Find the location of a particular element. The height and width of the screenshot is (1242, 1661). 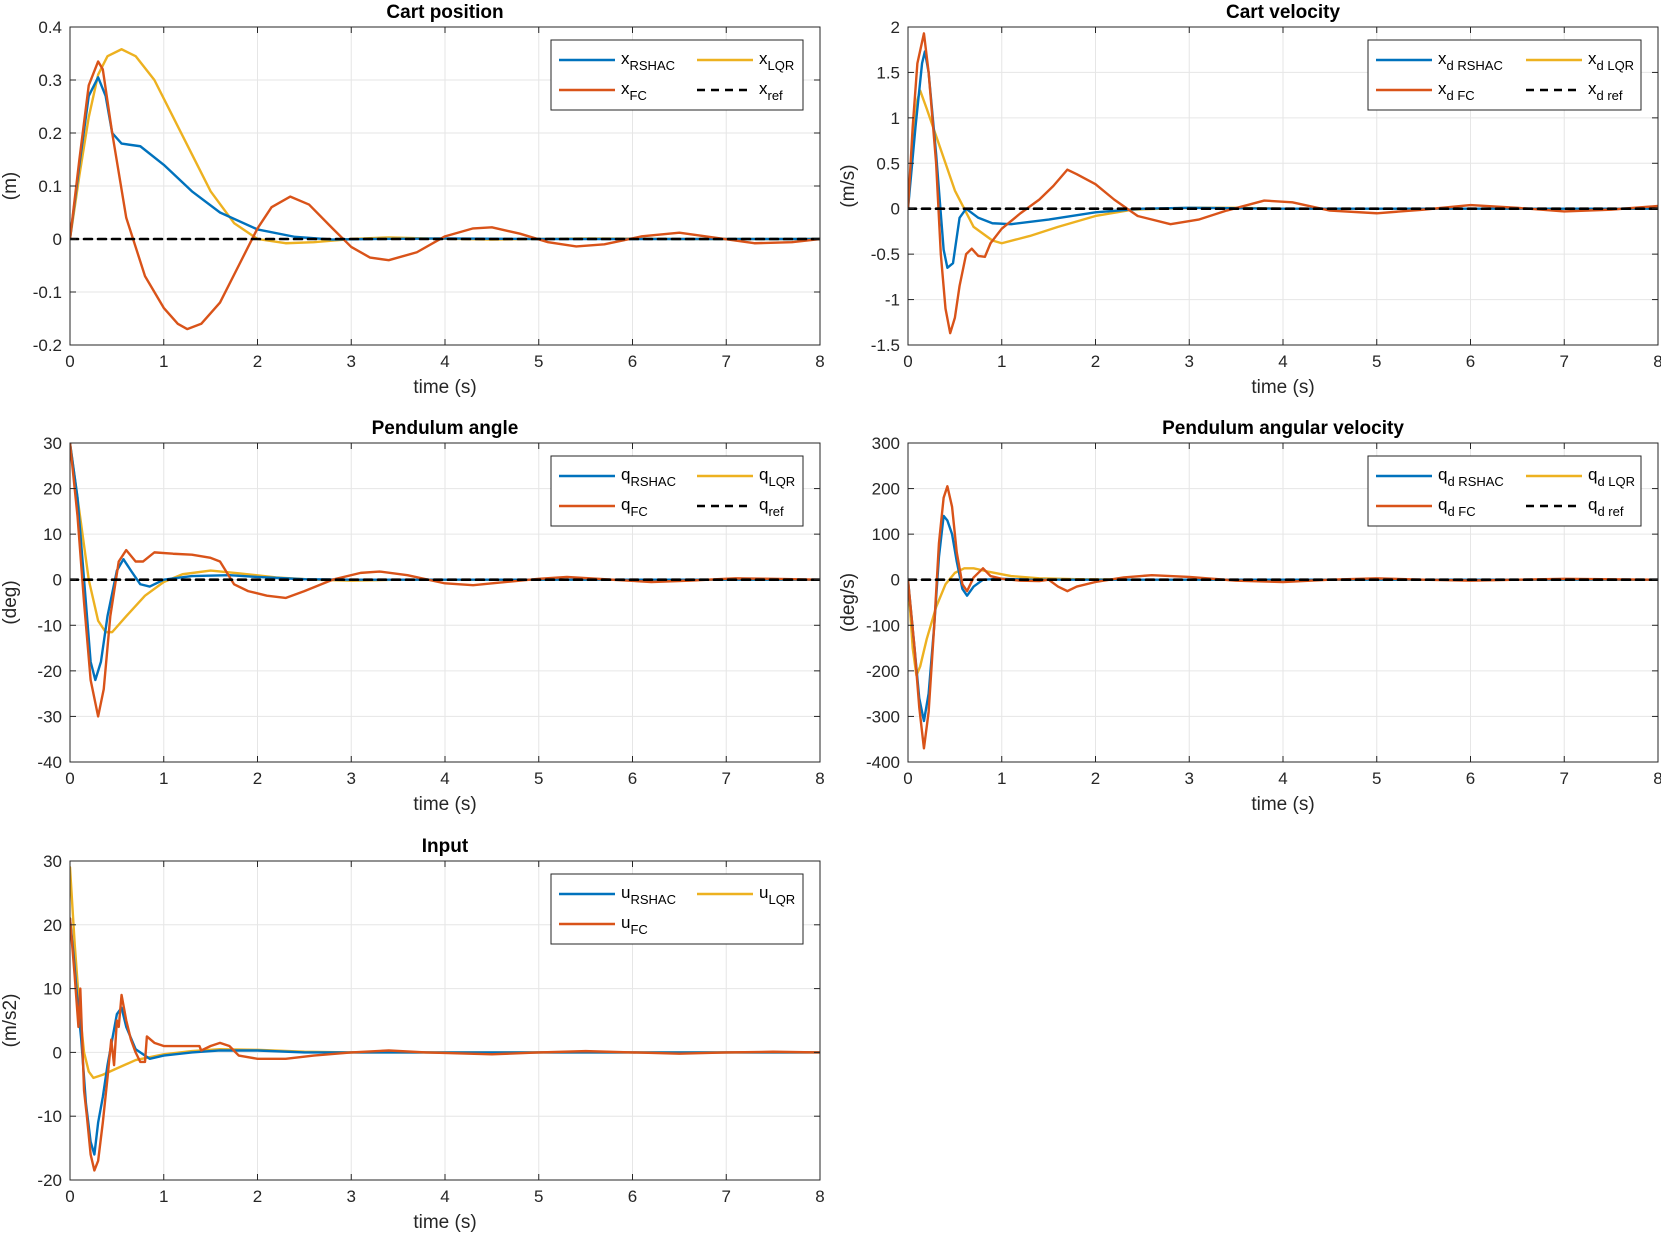

legend-entry: qd ref is located at coordinates (1606, 507).